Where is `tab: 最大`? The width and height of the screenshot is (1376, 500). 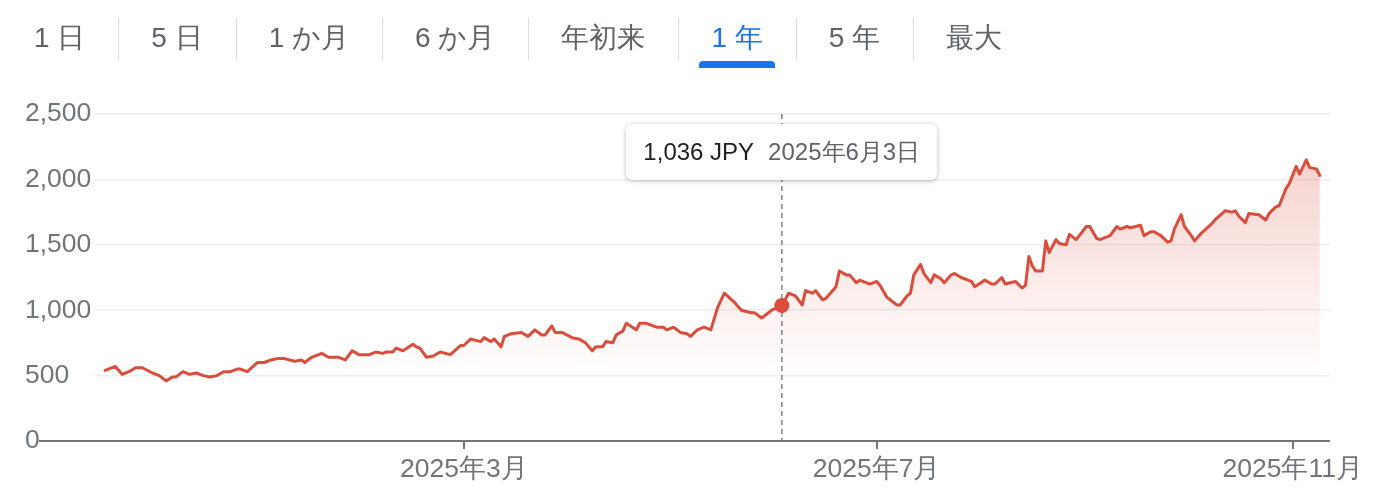 tab: 最大 is located at coordinates (974, 38).